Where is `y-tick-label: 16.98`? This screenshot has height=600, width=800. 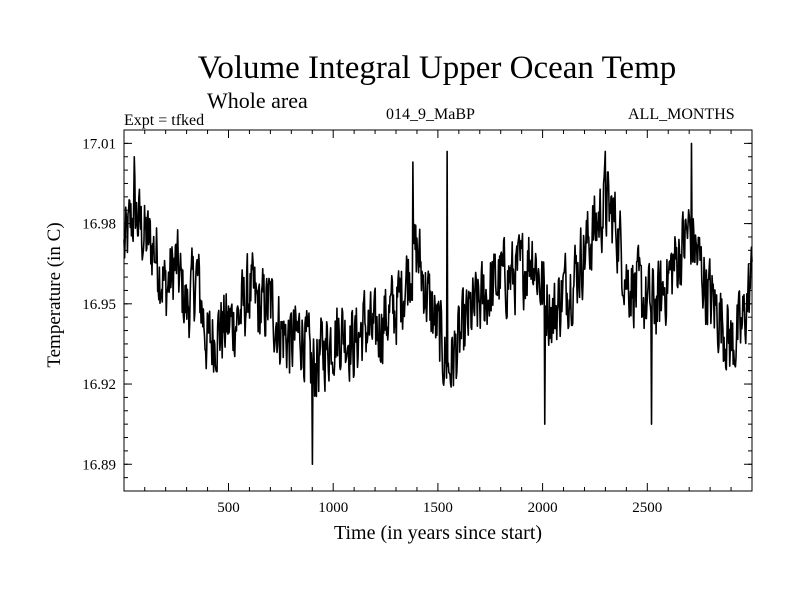 y-tick-label: 16.98 is located at coordinates (99, 225).